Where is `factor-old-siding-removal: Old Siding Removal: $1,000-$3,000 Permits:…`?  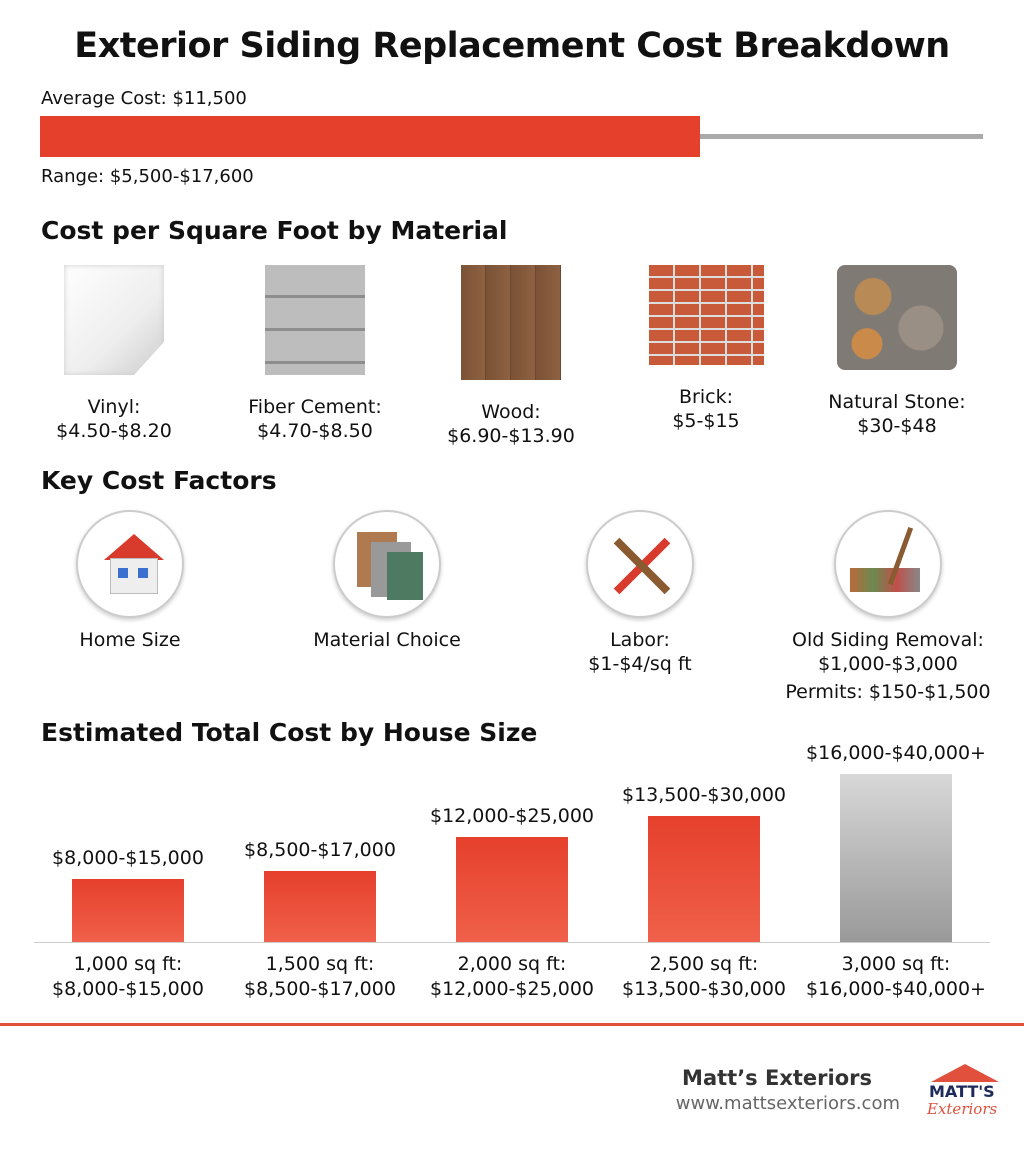 factor-old-siding-removal: Old Siding Removal: $1,000-$3,000 Permits:… is located at coordinates (888, 607).